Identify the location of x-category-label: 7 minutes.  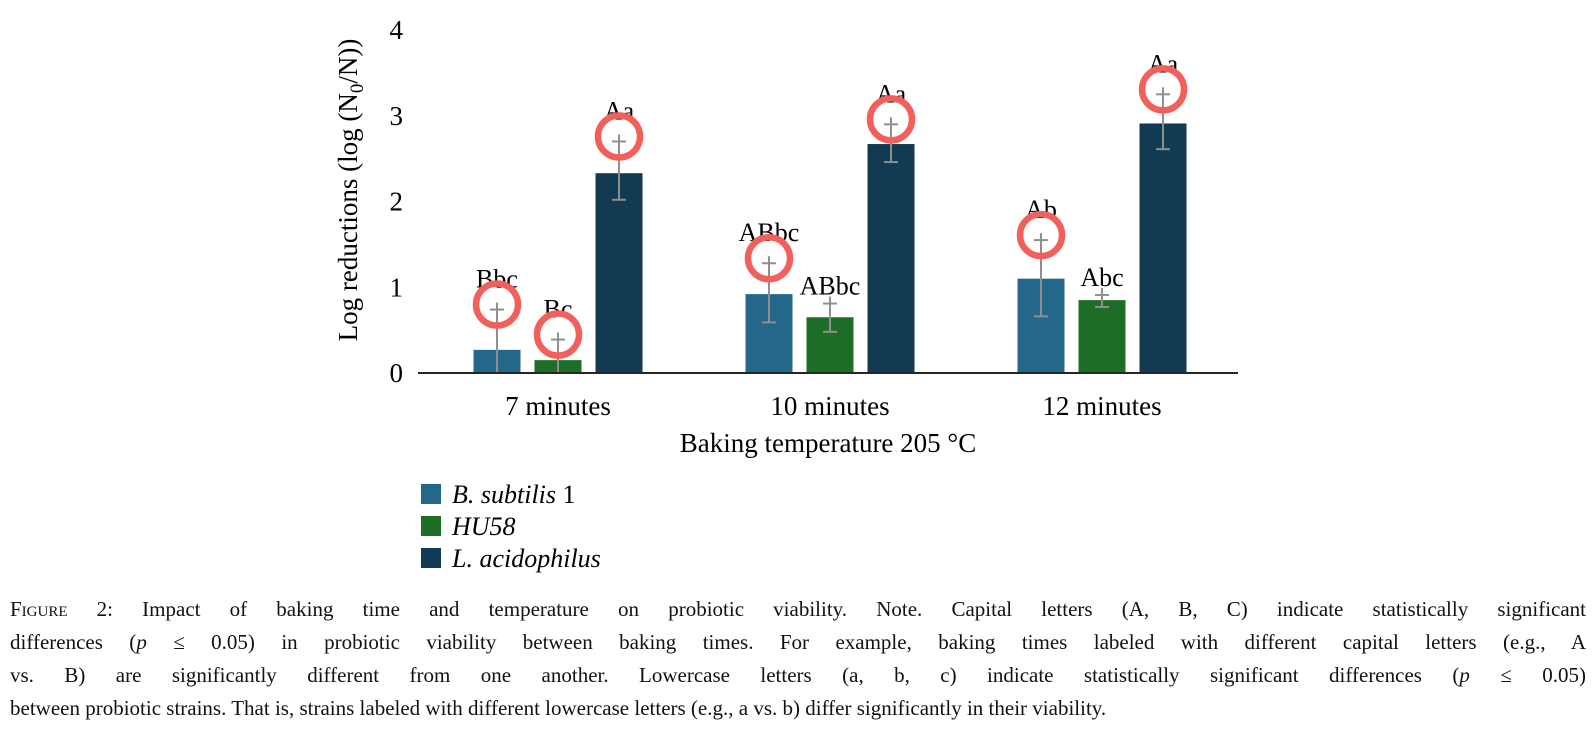
(558, 406).